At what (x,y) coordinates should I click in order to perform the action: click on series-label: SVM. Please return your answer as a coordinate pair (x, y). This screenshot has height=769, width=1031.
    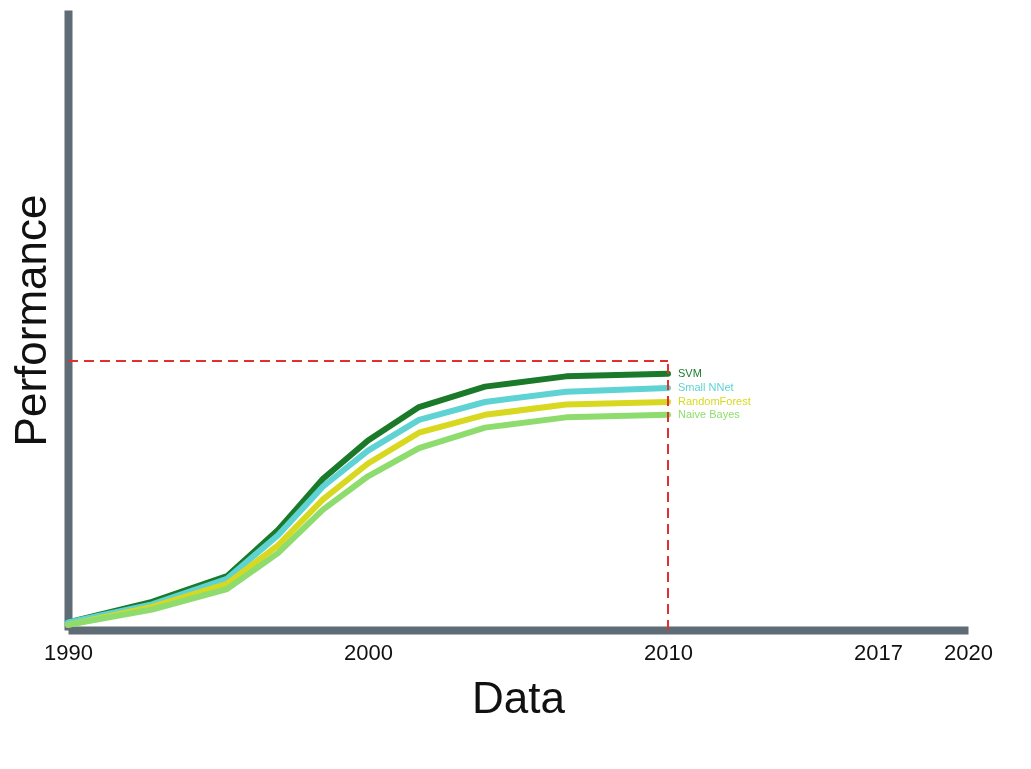
    Looking at the image, I should click on (690, 372).